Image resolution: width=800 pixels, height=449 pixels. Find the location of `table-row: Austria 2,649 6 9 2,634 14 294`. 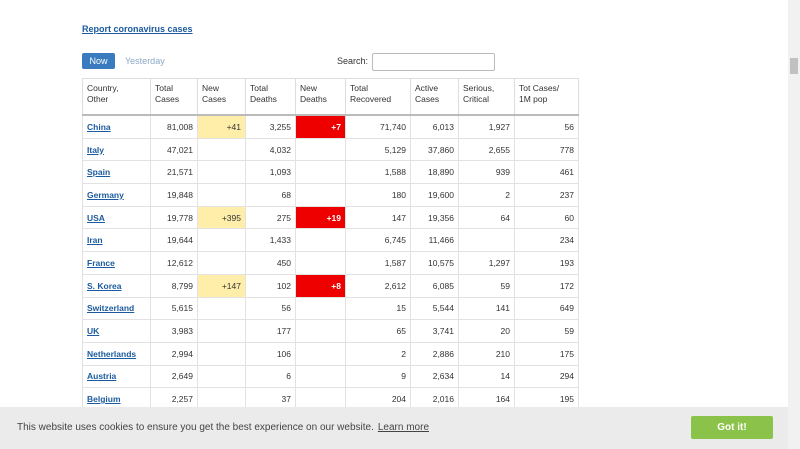

table-row: Austria 2,649 6 9 2,634 14 294 is located at coordinates (330, 376).